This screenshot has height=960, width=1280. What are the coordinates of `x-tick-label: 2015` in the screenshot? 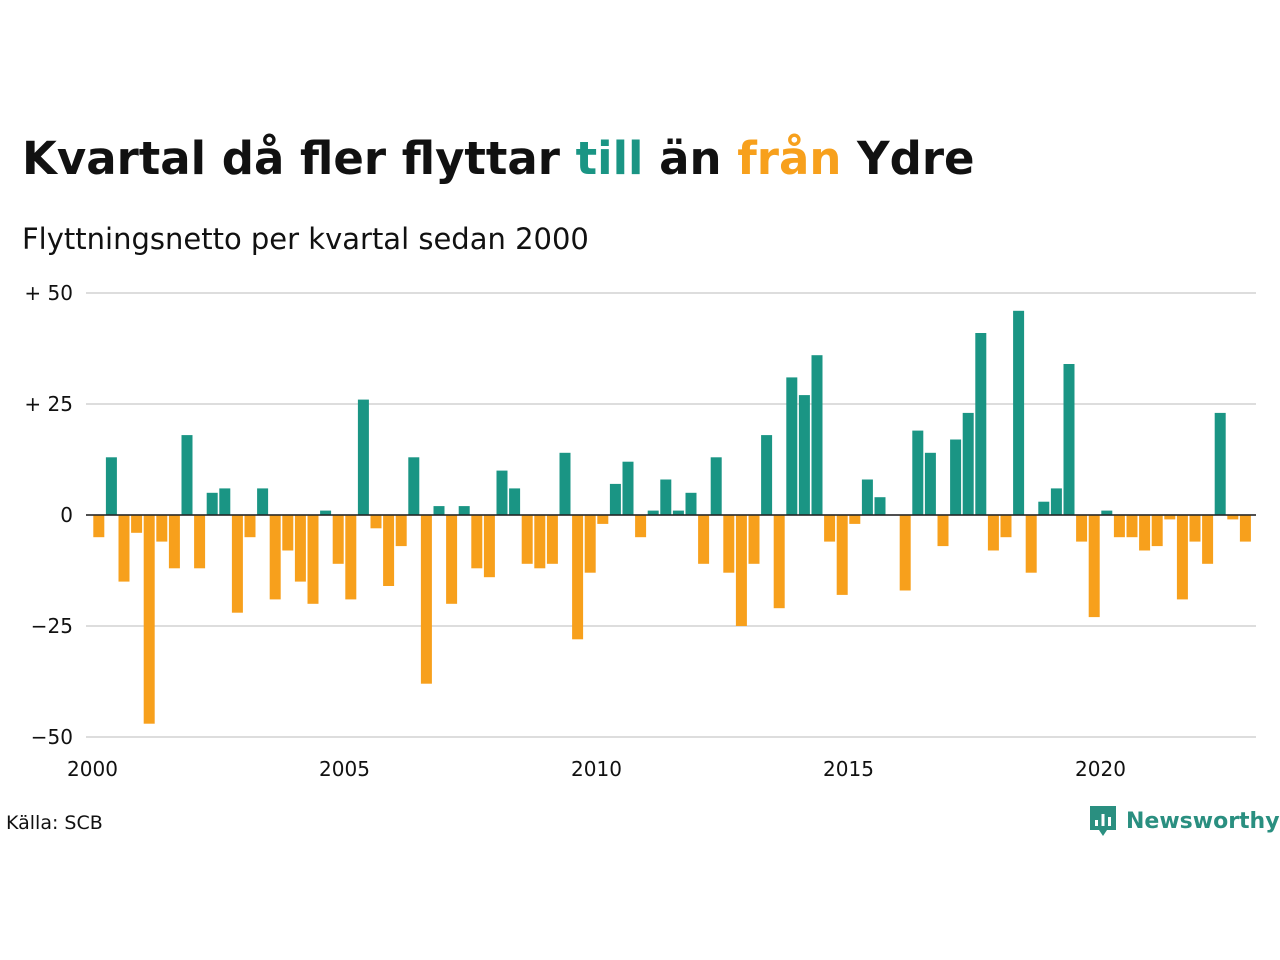 It's located at (848, 769).